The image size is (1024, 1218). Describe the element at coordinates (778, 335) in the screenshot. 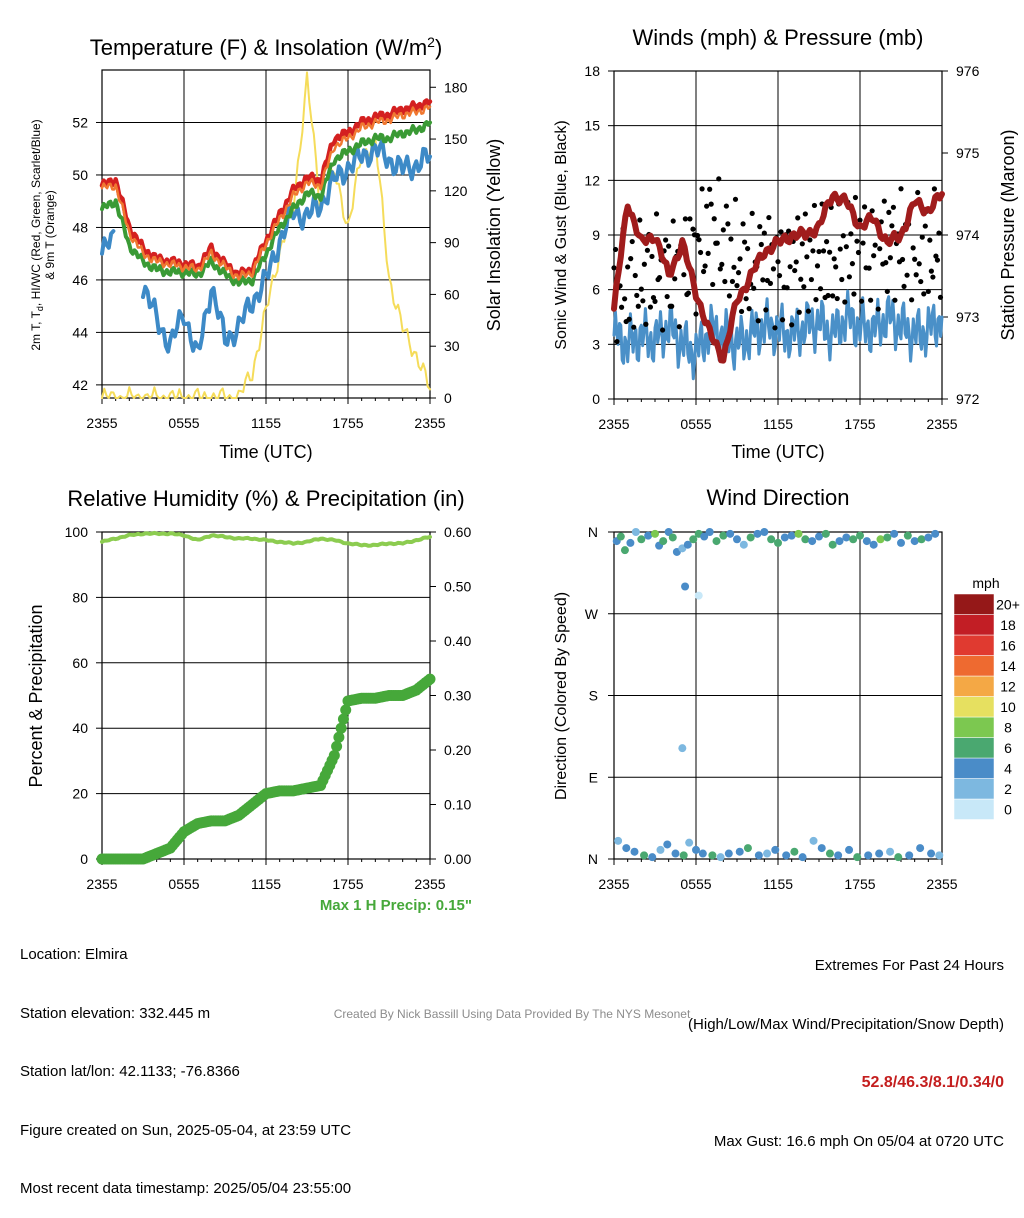

I see `sonic-wind-line` at that location.